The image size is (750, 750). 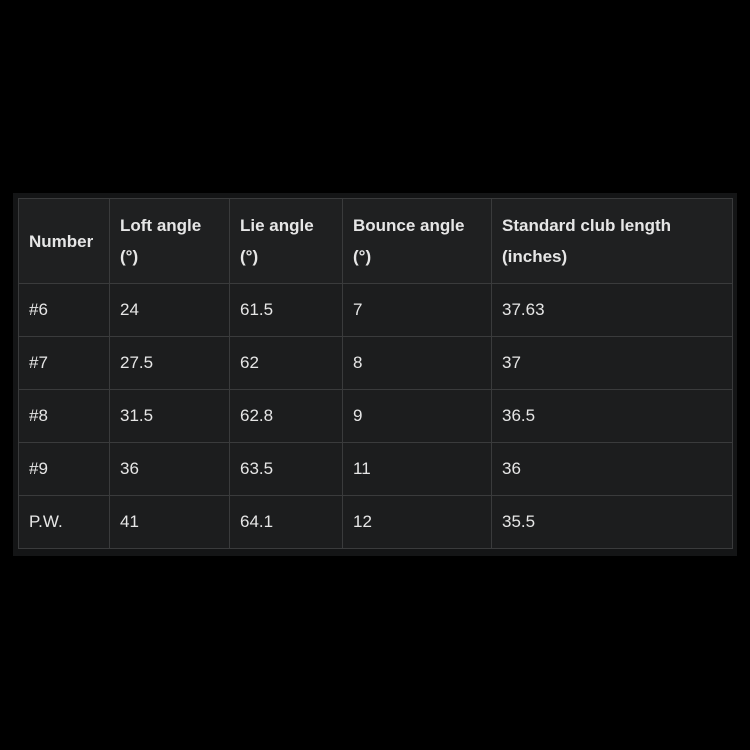 I want to click on cell-number: #6, so click(x=64, y=310).